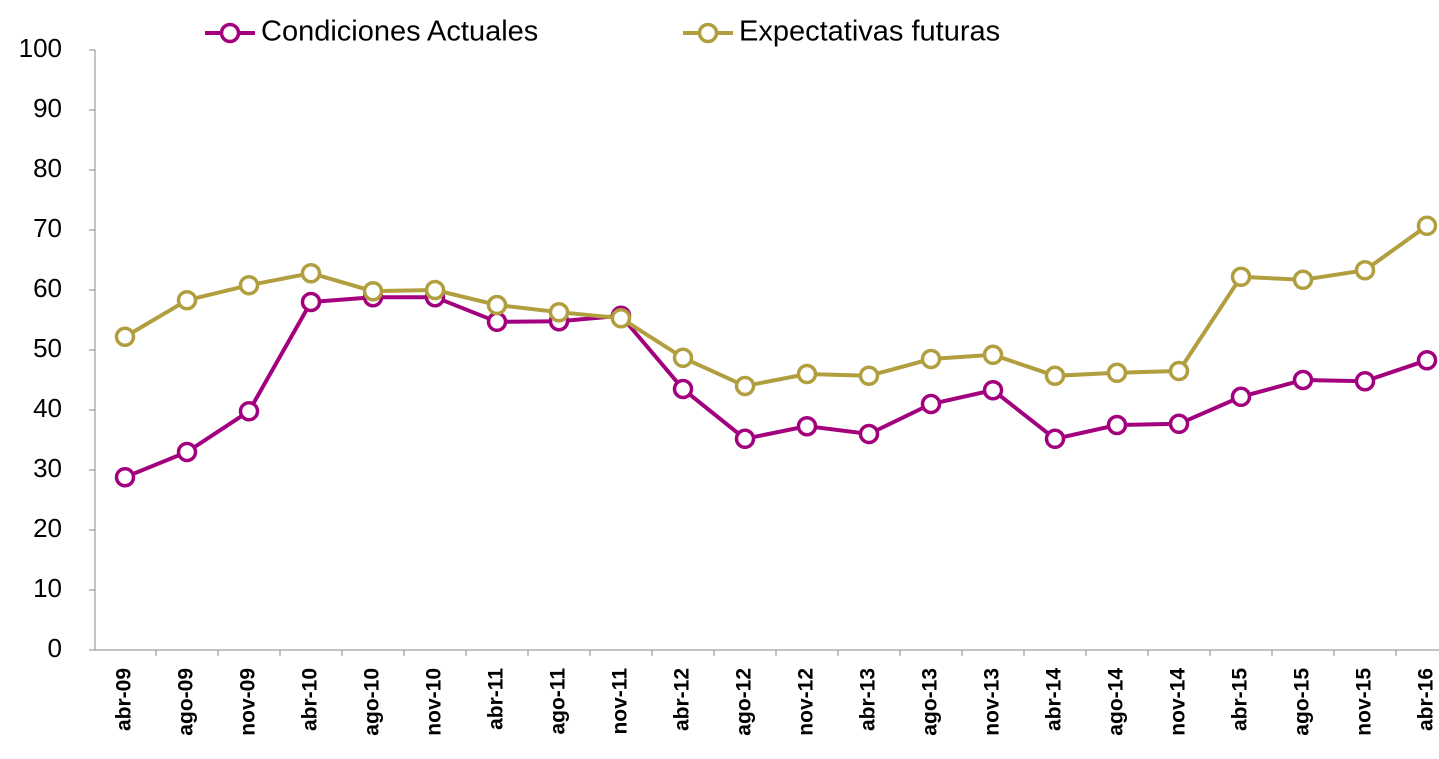  I want to click on y-tick-label: 10, so click(47, 588).